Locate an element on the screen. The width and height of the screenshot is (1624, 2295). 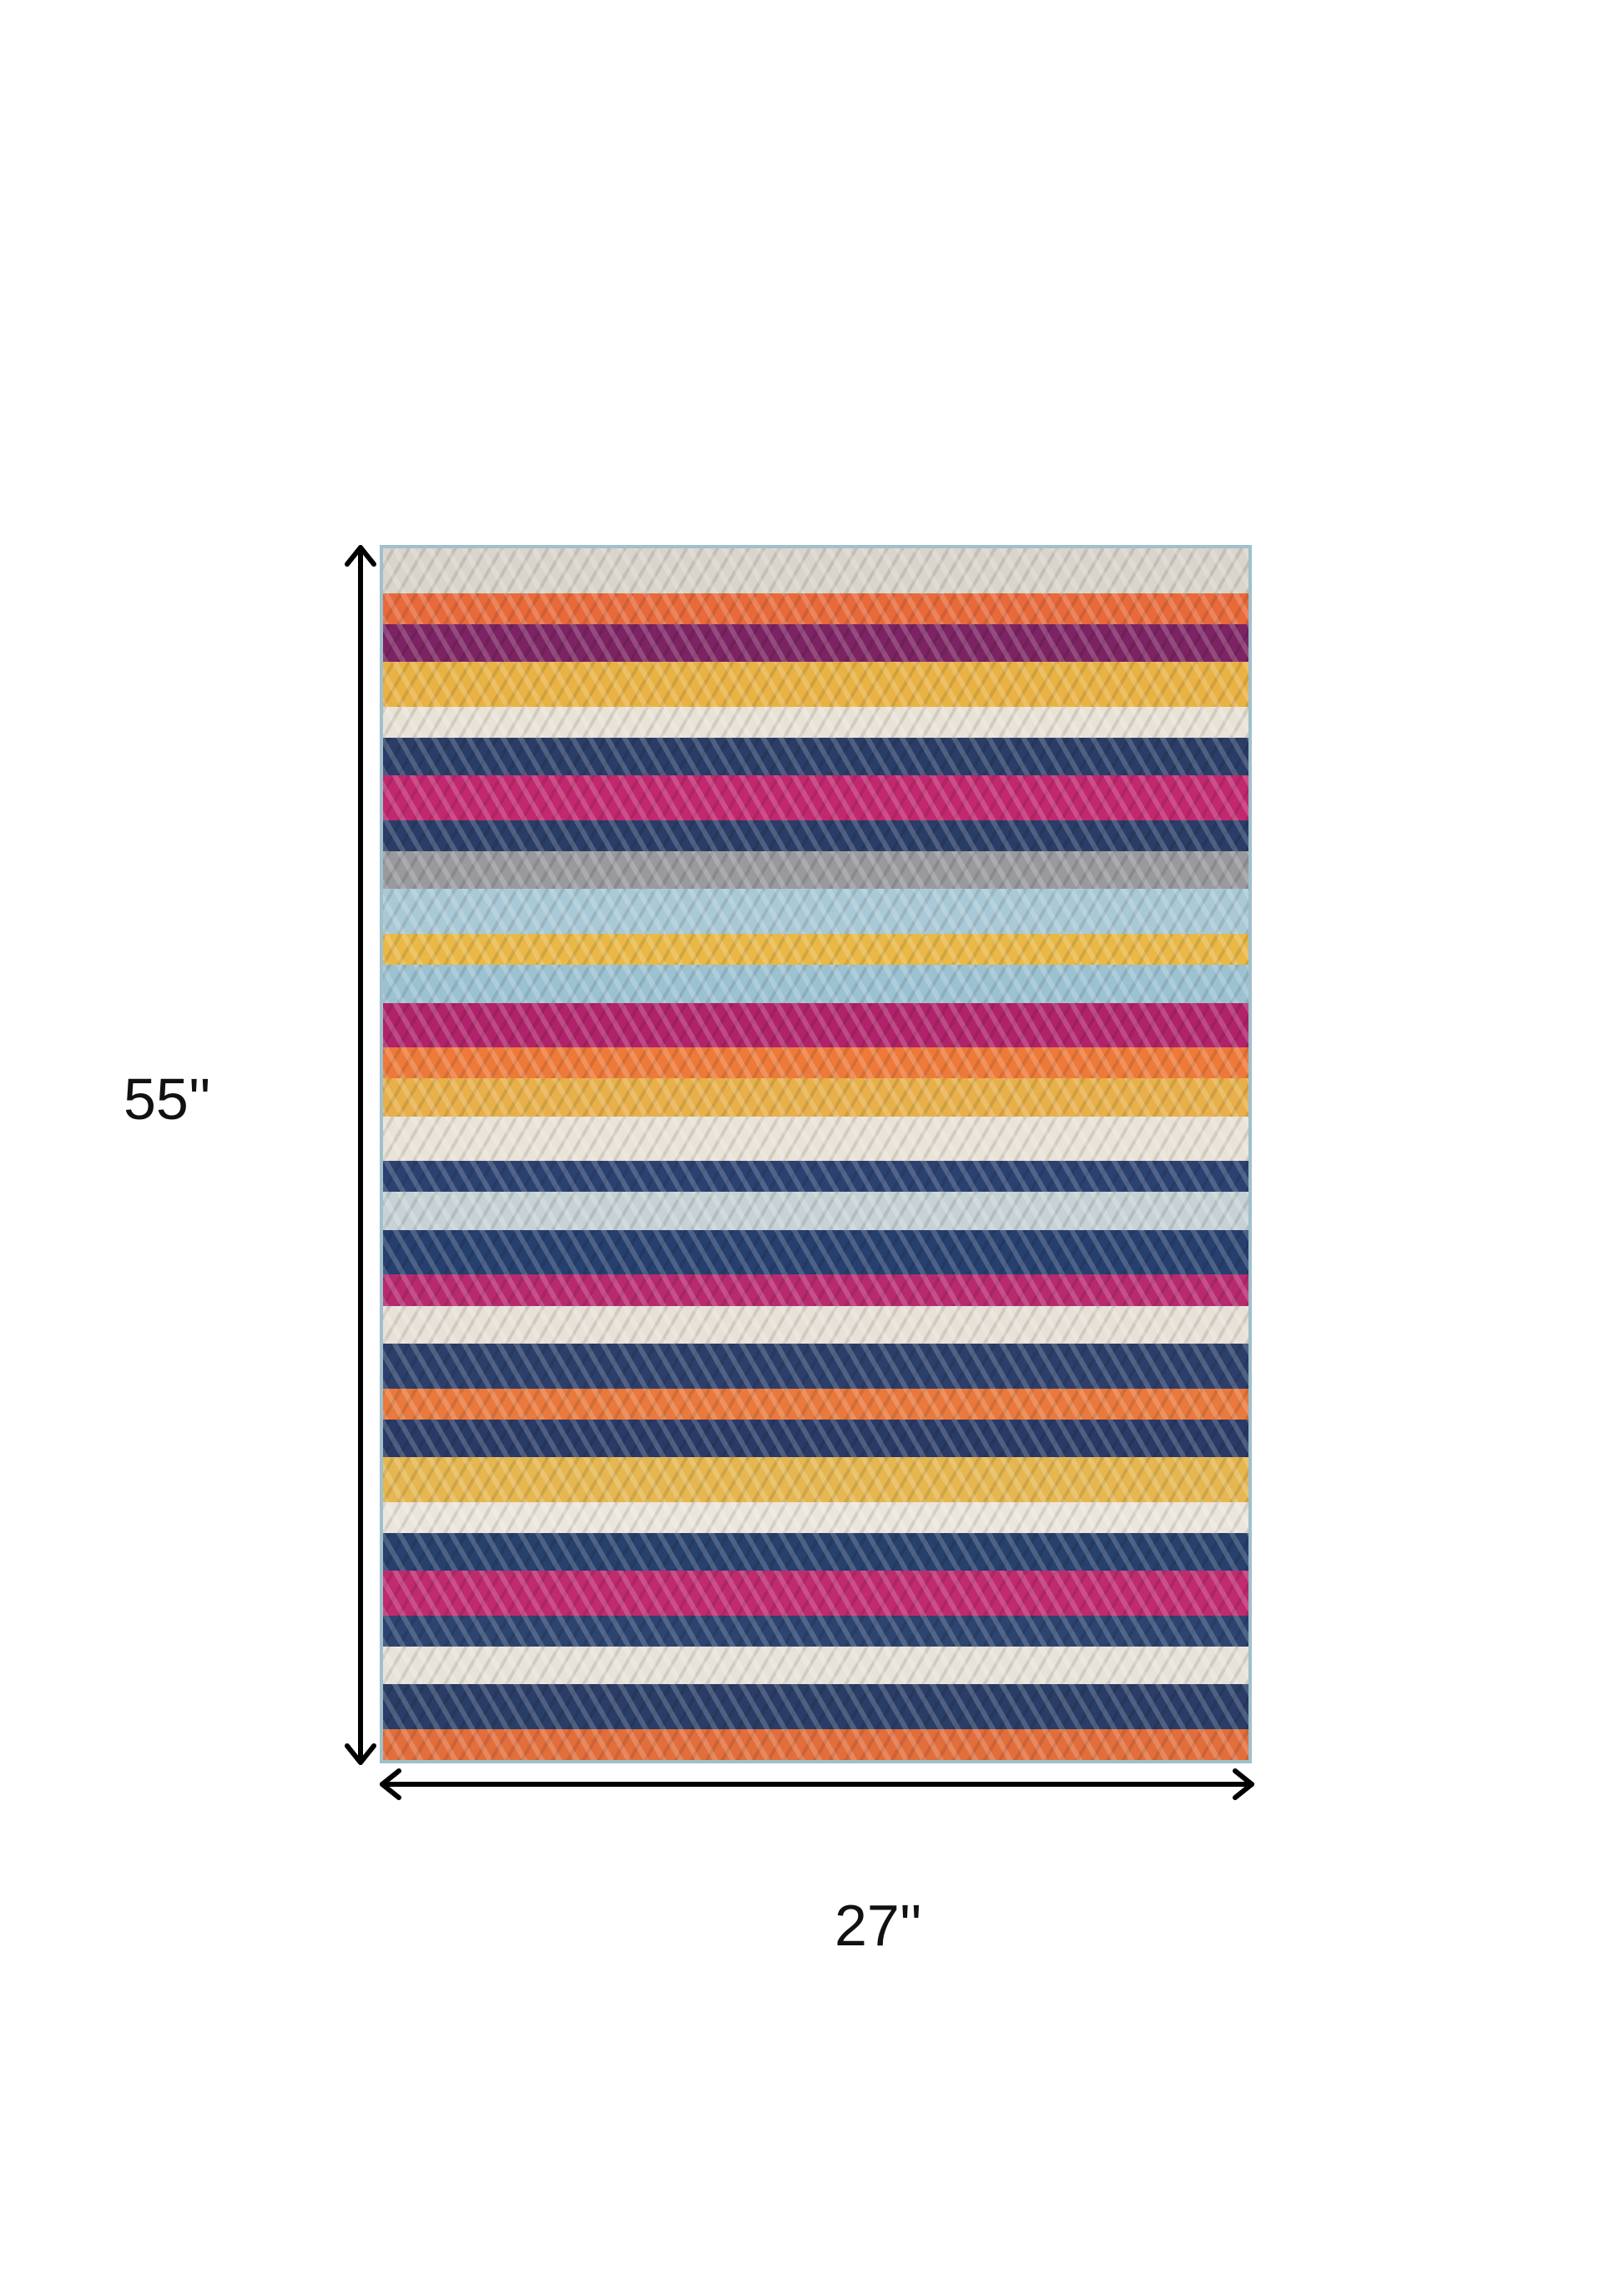
height-arrow is located at coordinates (361, 1155).